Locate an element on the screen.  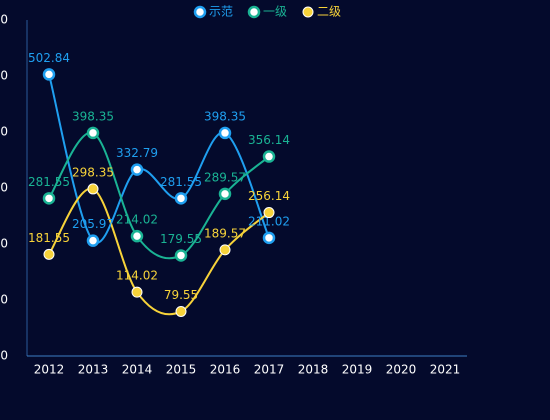
y-tick-label: 600 is located at coordinates (4, 20).